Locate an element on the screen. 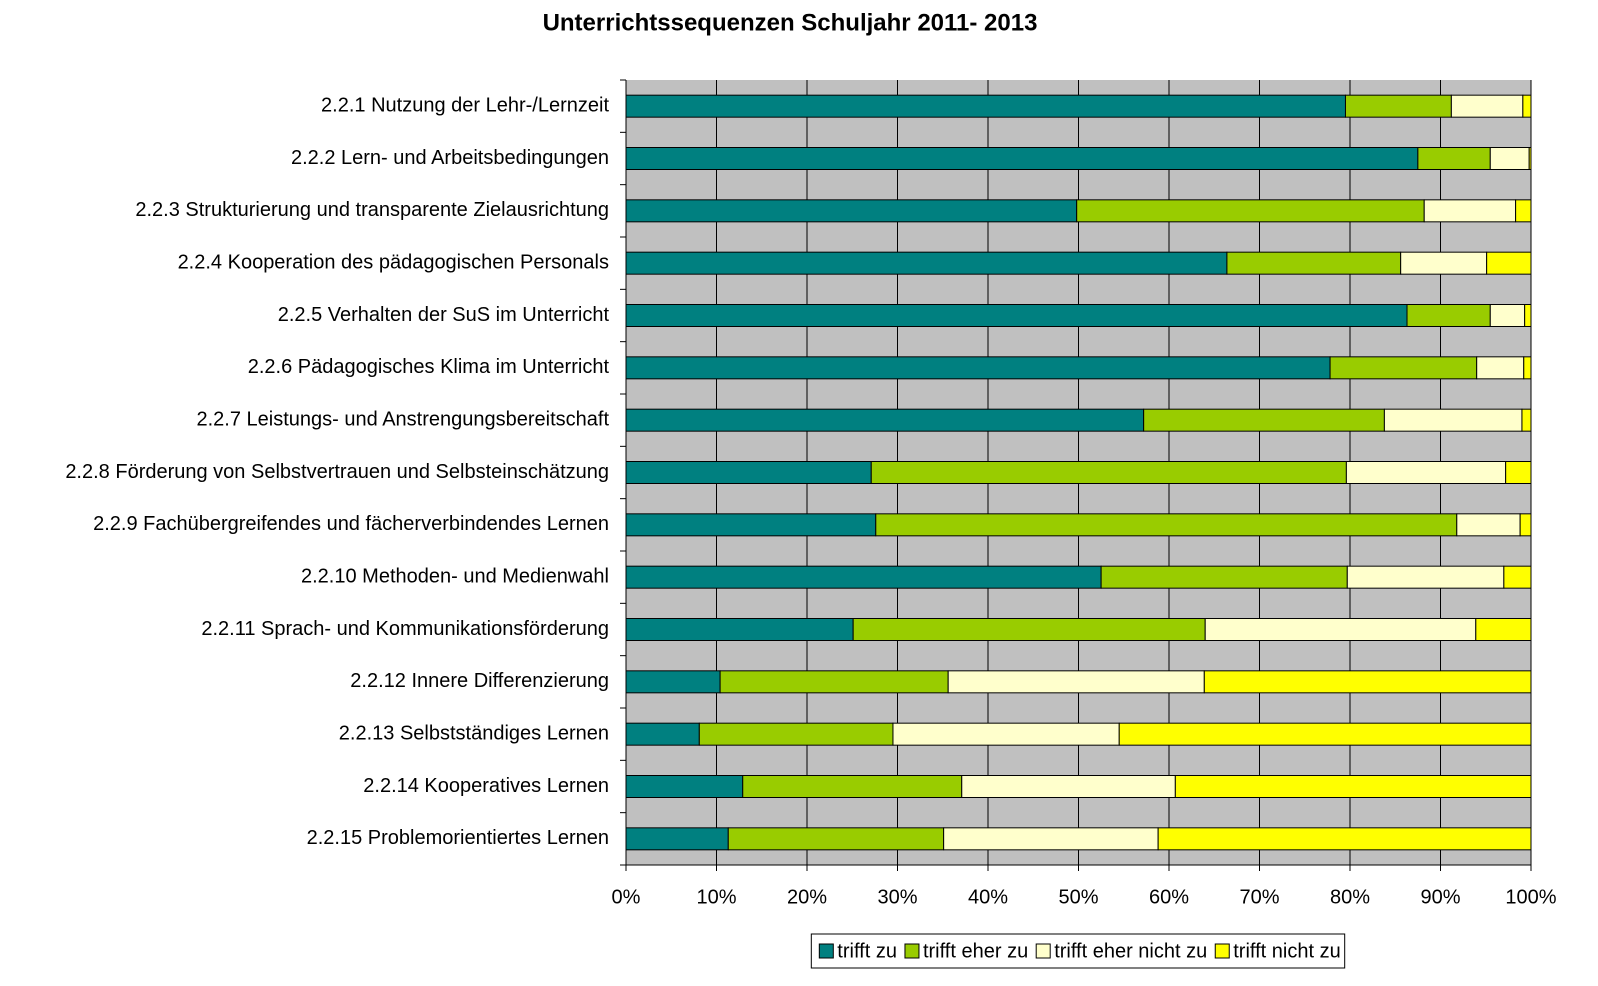  legend-box is located at coordinates (1078, 951).